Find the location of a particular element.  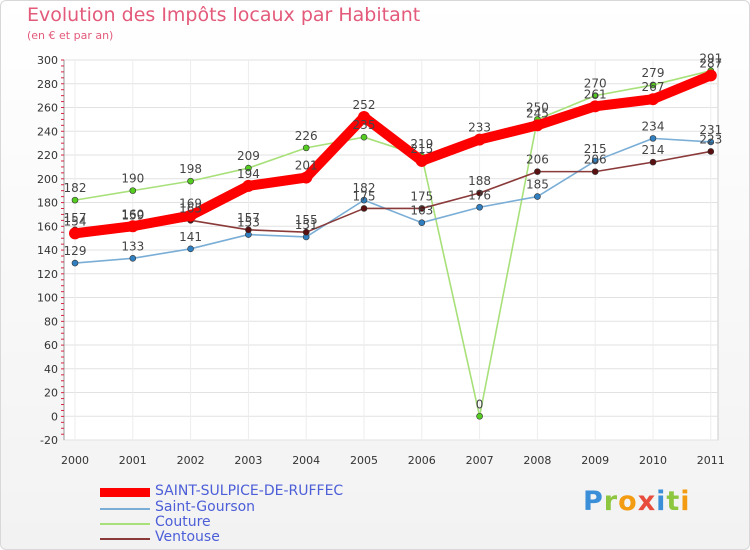

data-label: 154 is located at coordinates (75, 221).